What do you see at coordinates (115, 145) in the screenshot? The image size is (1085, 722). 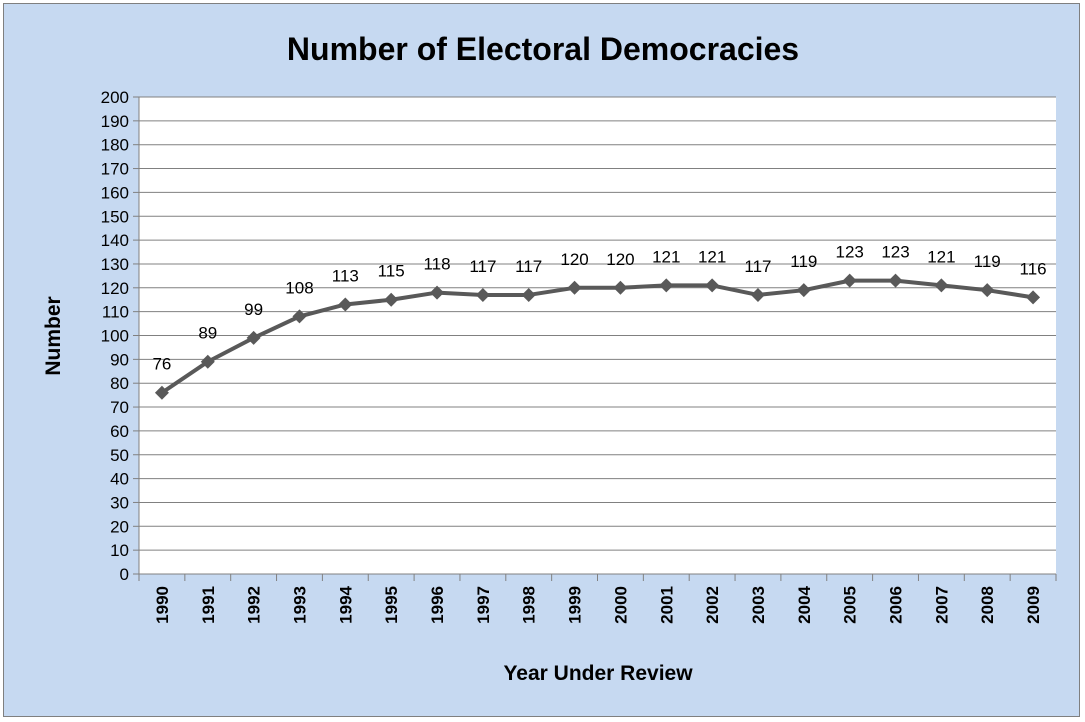 I see `y-tick-label: 180` at bounding box center [115, 145].